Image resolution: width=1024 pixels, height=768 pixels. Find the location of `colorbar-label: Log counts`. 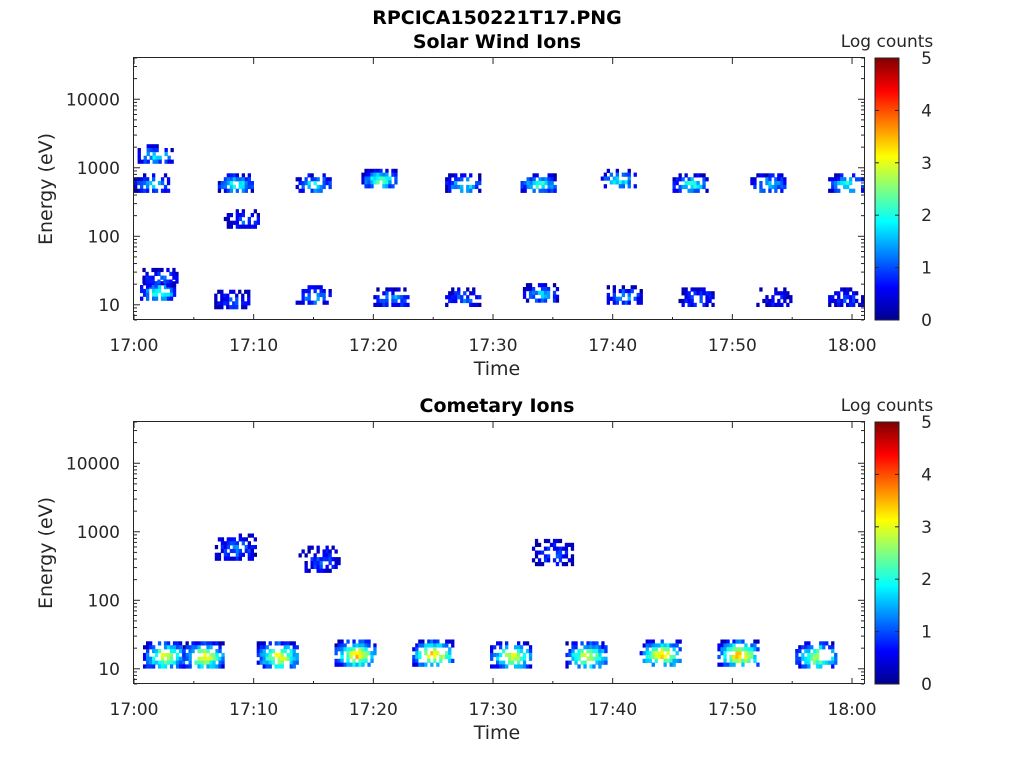

colorbar-label: Log counts is located at coordinates (887, 406).